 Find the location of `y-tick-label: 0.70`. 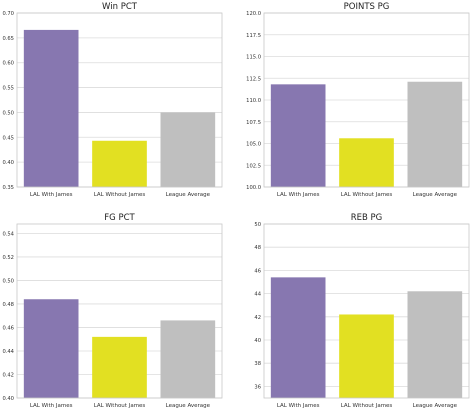

y-tick-label: 0.70 is located at coordinates (8, 14).